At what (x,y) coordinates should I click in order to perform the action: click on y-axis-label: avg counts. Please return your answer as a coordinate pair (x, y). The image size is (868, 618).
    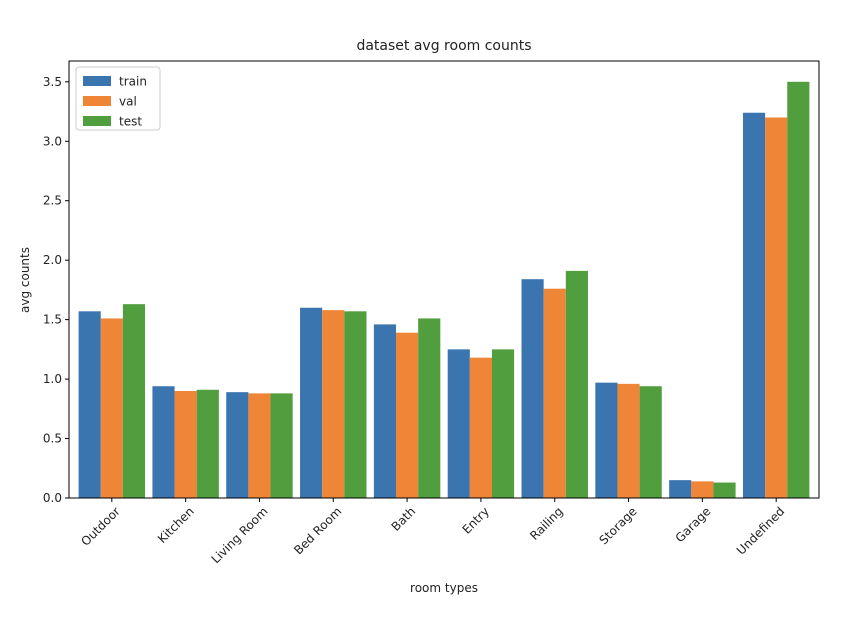
    Looking at the image, I should click on (25, 280).